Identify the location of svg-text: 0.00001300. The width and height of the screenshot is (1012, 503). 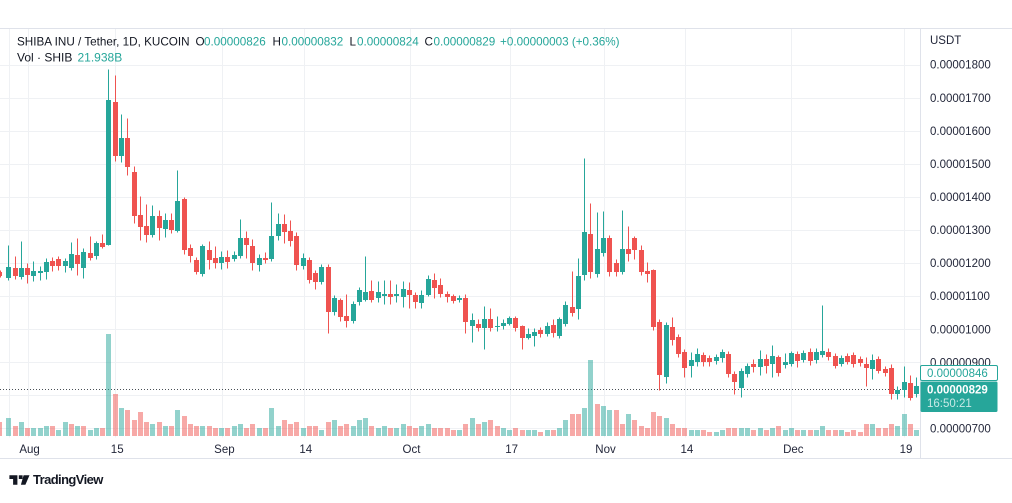
(960, 231).